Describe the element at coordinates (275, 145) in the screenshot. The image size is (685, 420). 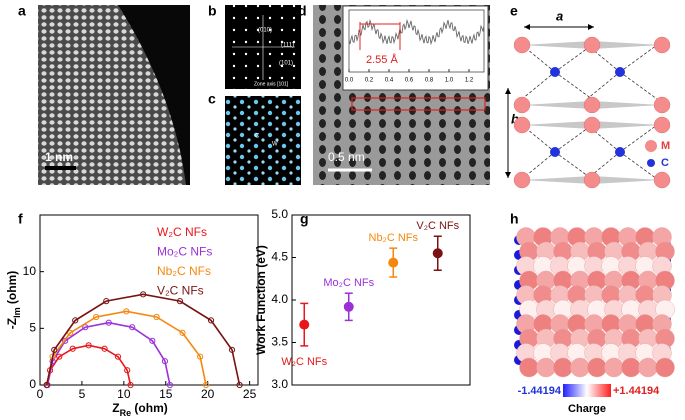
I see `atom-label: W` at that location.